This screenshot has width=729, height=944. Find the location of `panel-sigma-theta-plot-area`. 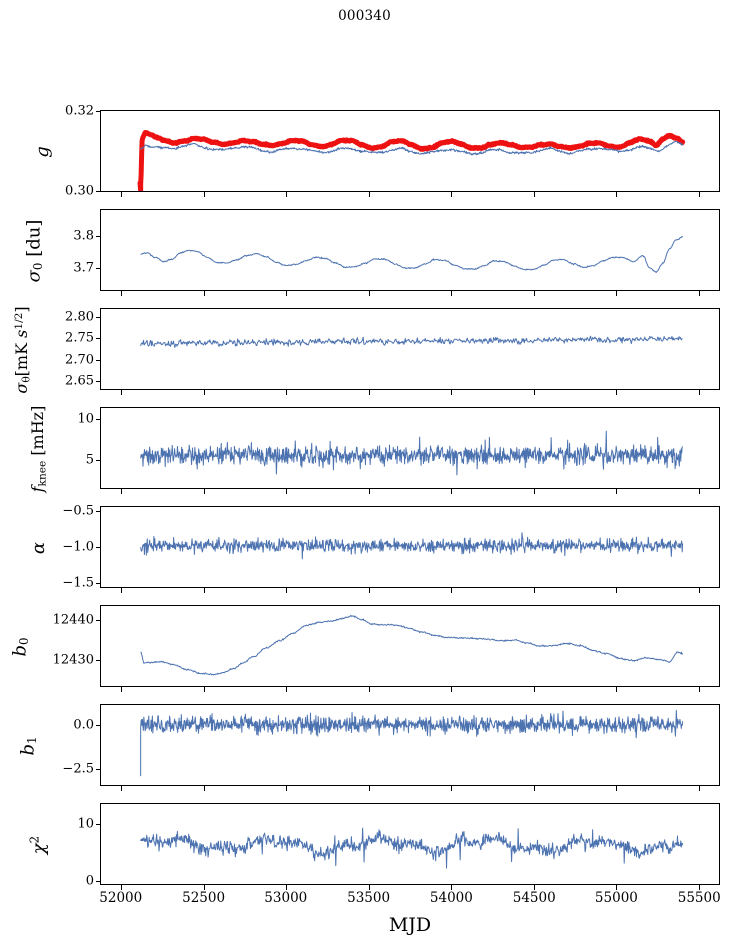

panel-sigma-theta-plot-area is located at coordinates (410, 349).